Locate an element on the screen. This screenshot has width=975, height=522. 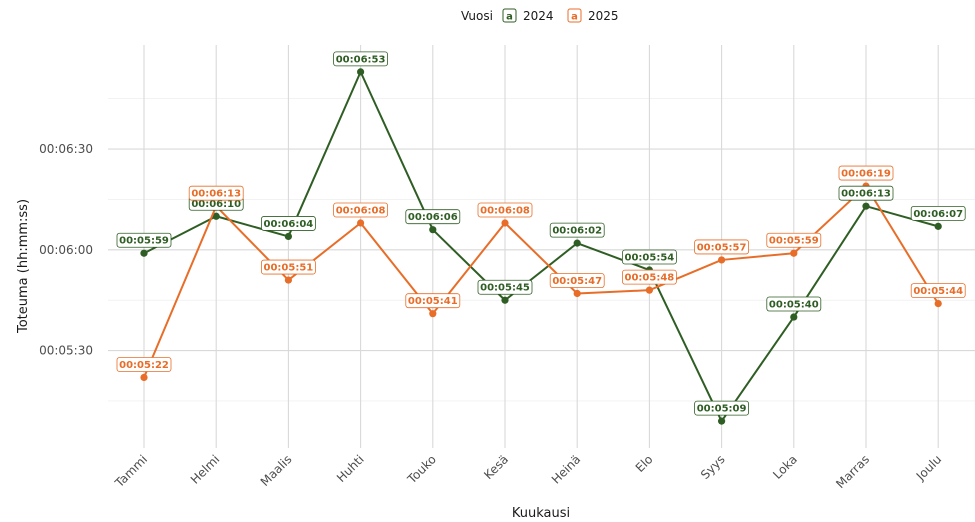
x-tick-label: Helmi is located at coordinates (205, 469).